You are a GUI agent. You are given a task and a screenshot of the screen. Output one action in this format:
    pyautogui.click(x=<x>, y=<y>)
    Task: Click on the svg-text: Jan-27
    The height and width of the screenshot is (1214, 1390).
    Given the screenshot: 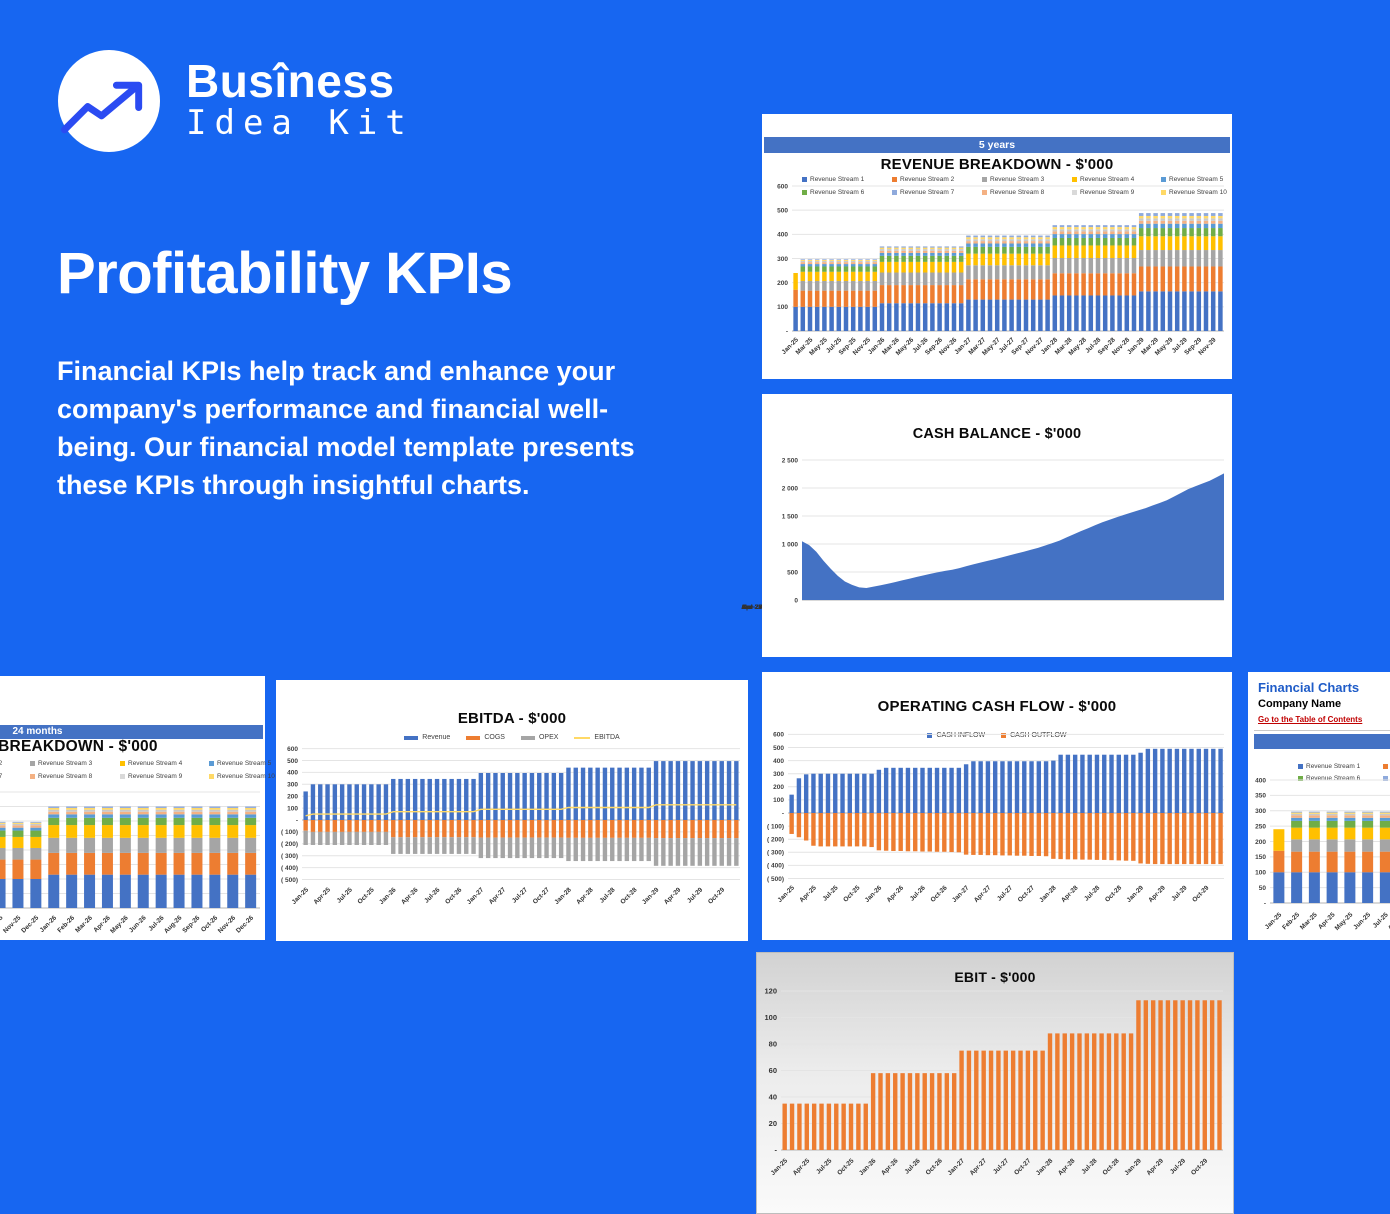 What is the action you would take?
    pyautogui.click(x=751, y=607)
    